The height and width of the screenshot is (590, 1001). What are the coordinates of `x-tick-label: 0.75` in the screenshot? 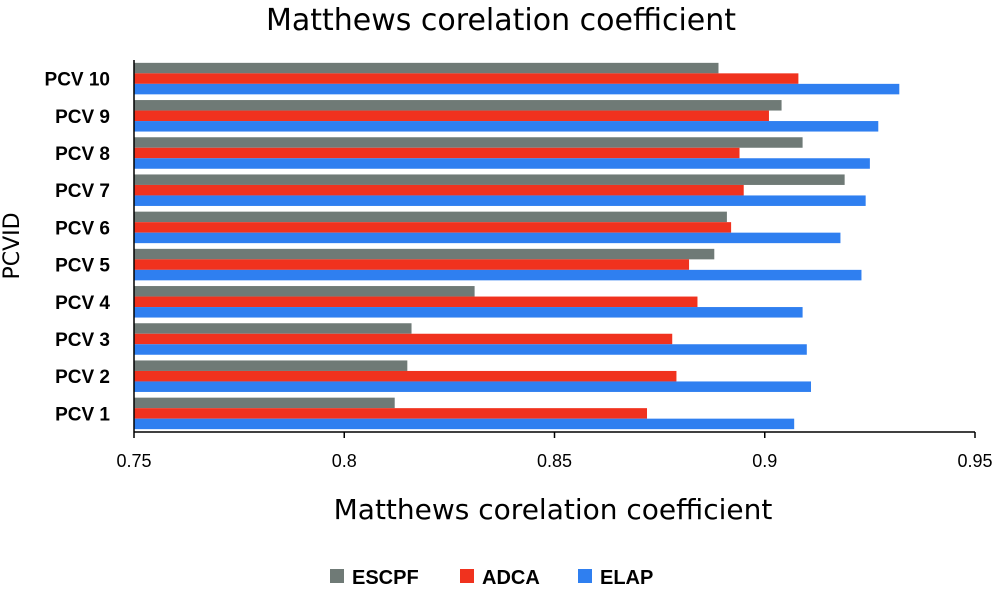 It's located at (133, 461).